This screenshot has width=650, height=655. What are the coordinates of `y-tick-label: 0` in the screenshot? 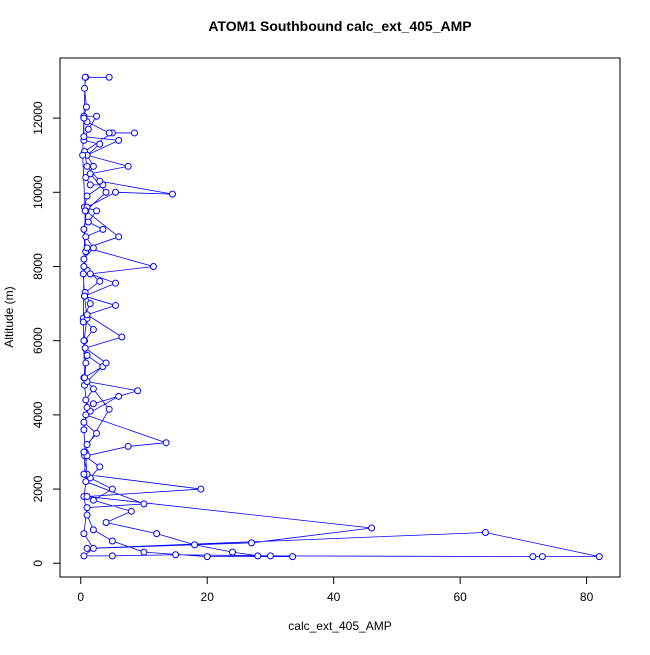 It's located at (38, 563).